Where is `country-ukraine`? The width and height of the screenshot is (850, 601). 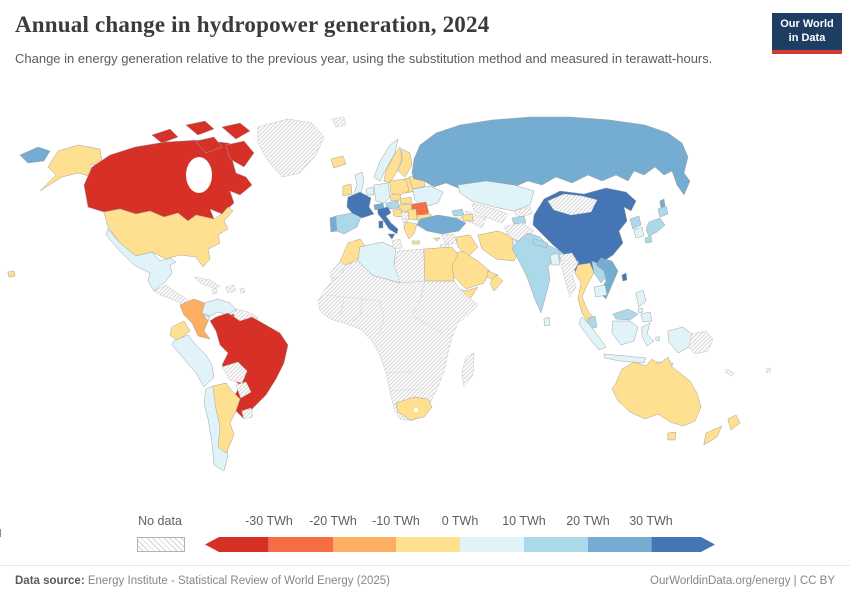 country-ukraine is located at coordinates (428, 196).